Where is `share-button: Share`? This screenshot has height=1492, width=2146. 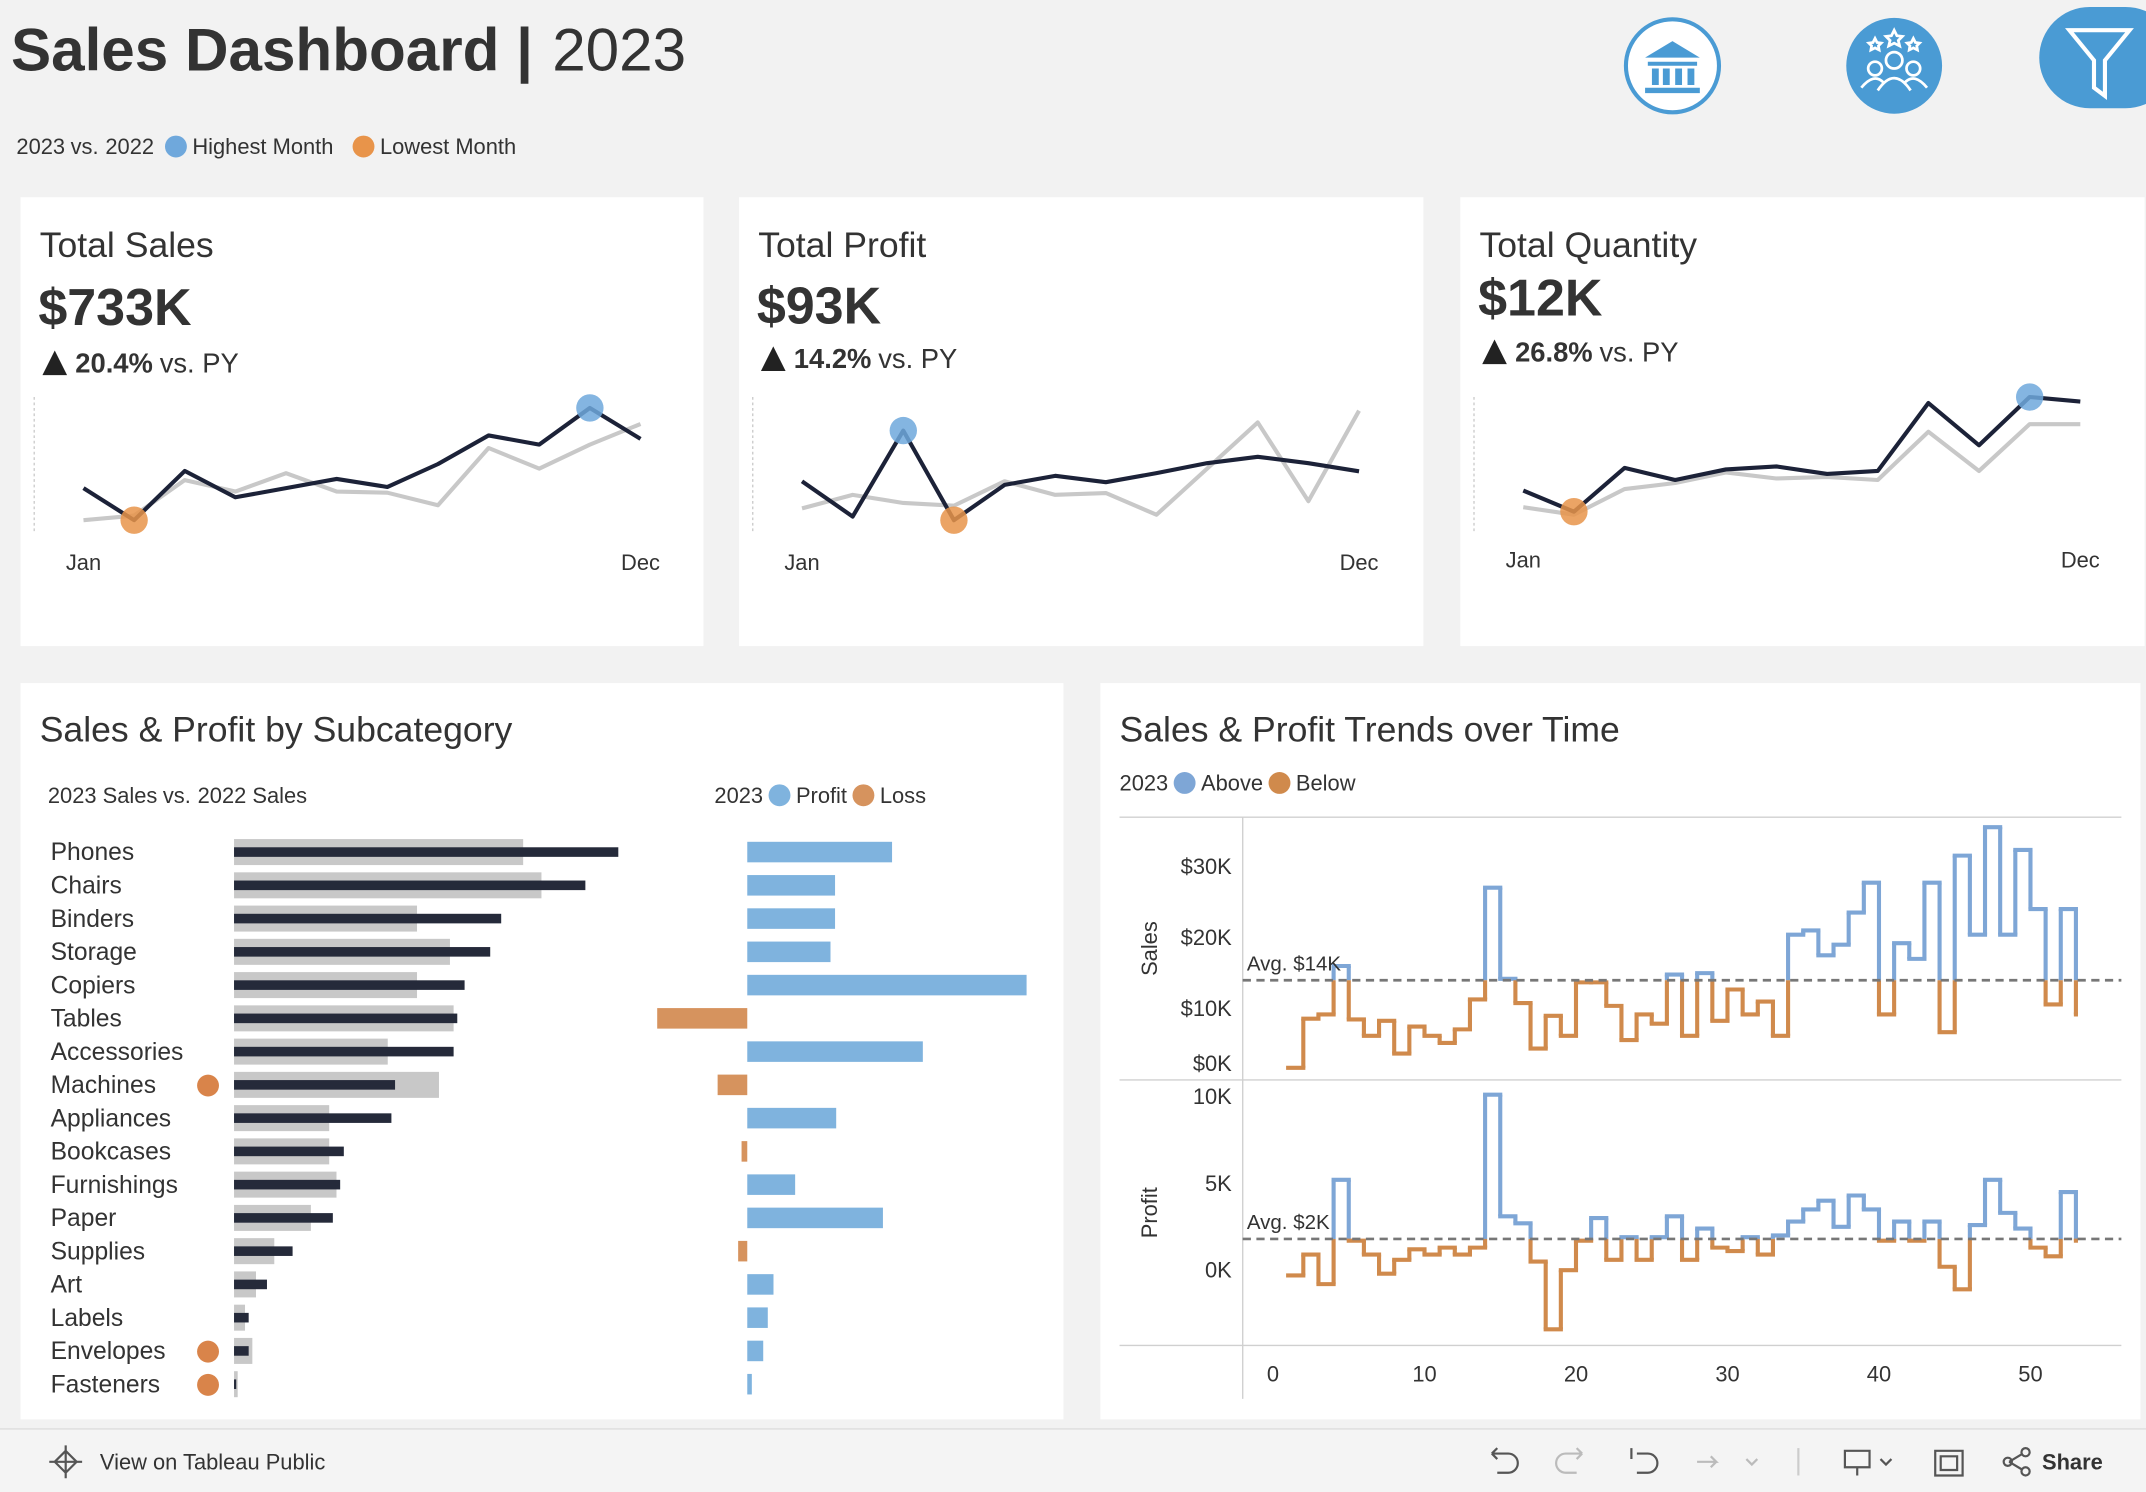 share-button: Share is located at coordinates (2072, 1461).